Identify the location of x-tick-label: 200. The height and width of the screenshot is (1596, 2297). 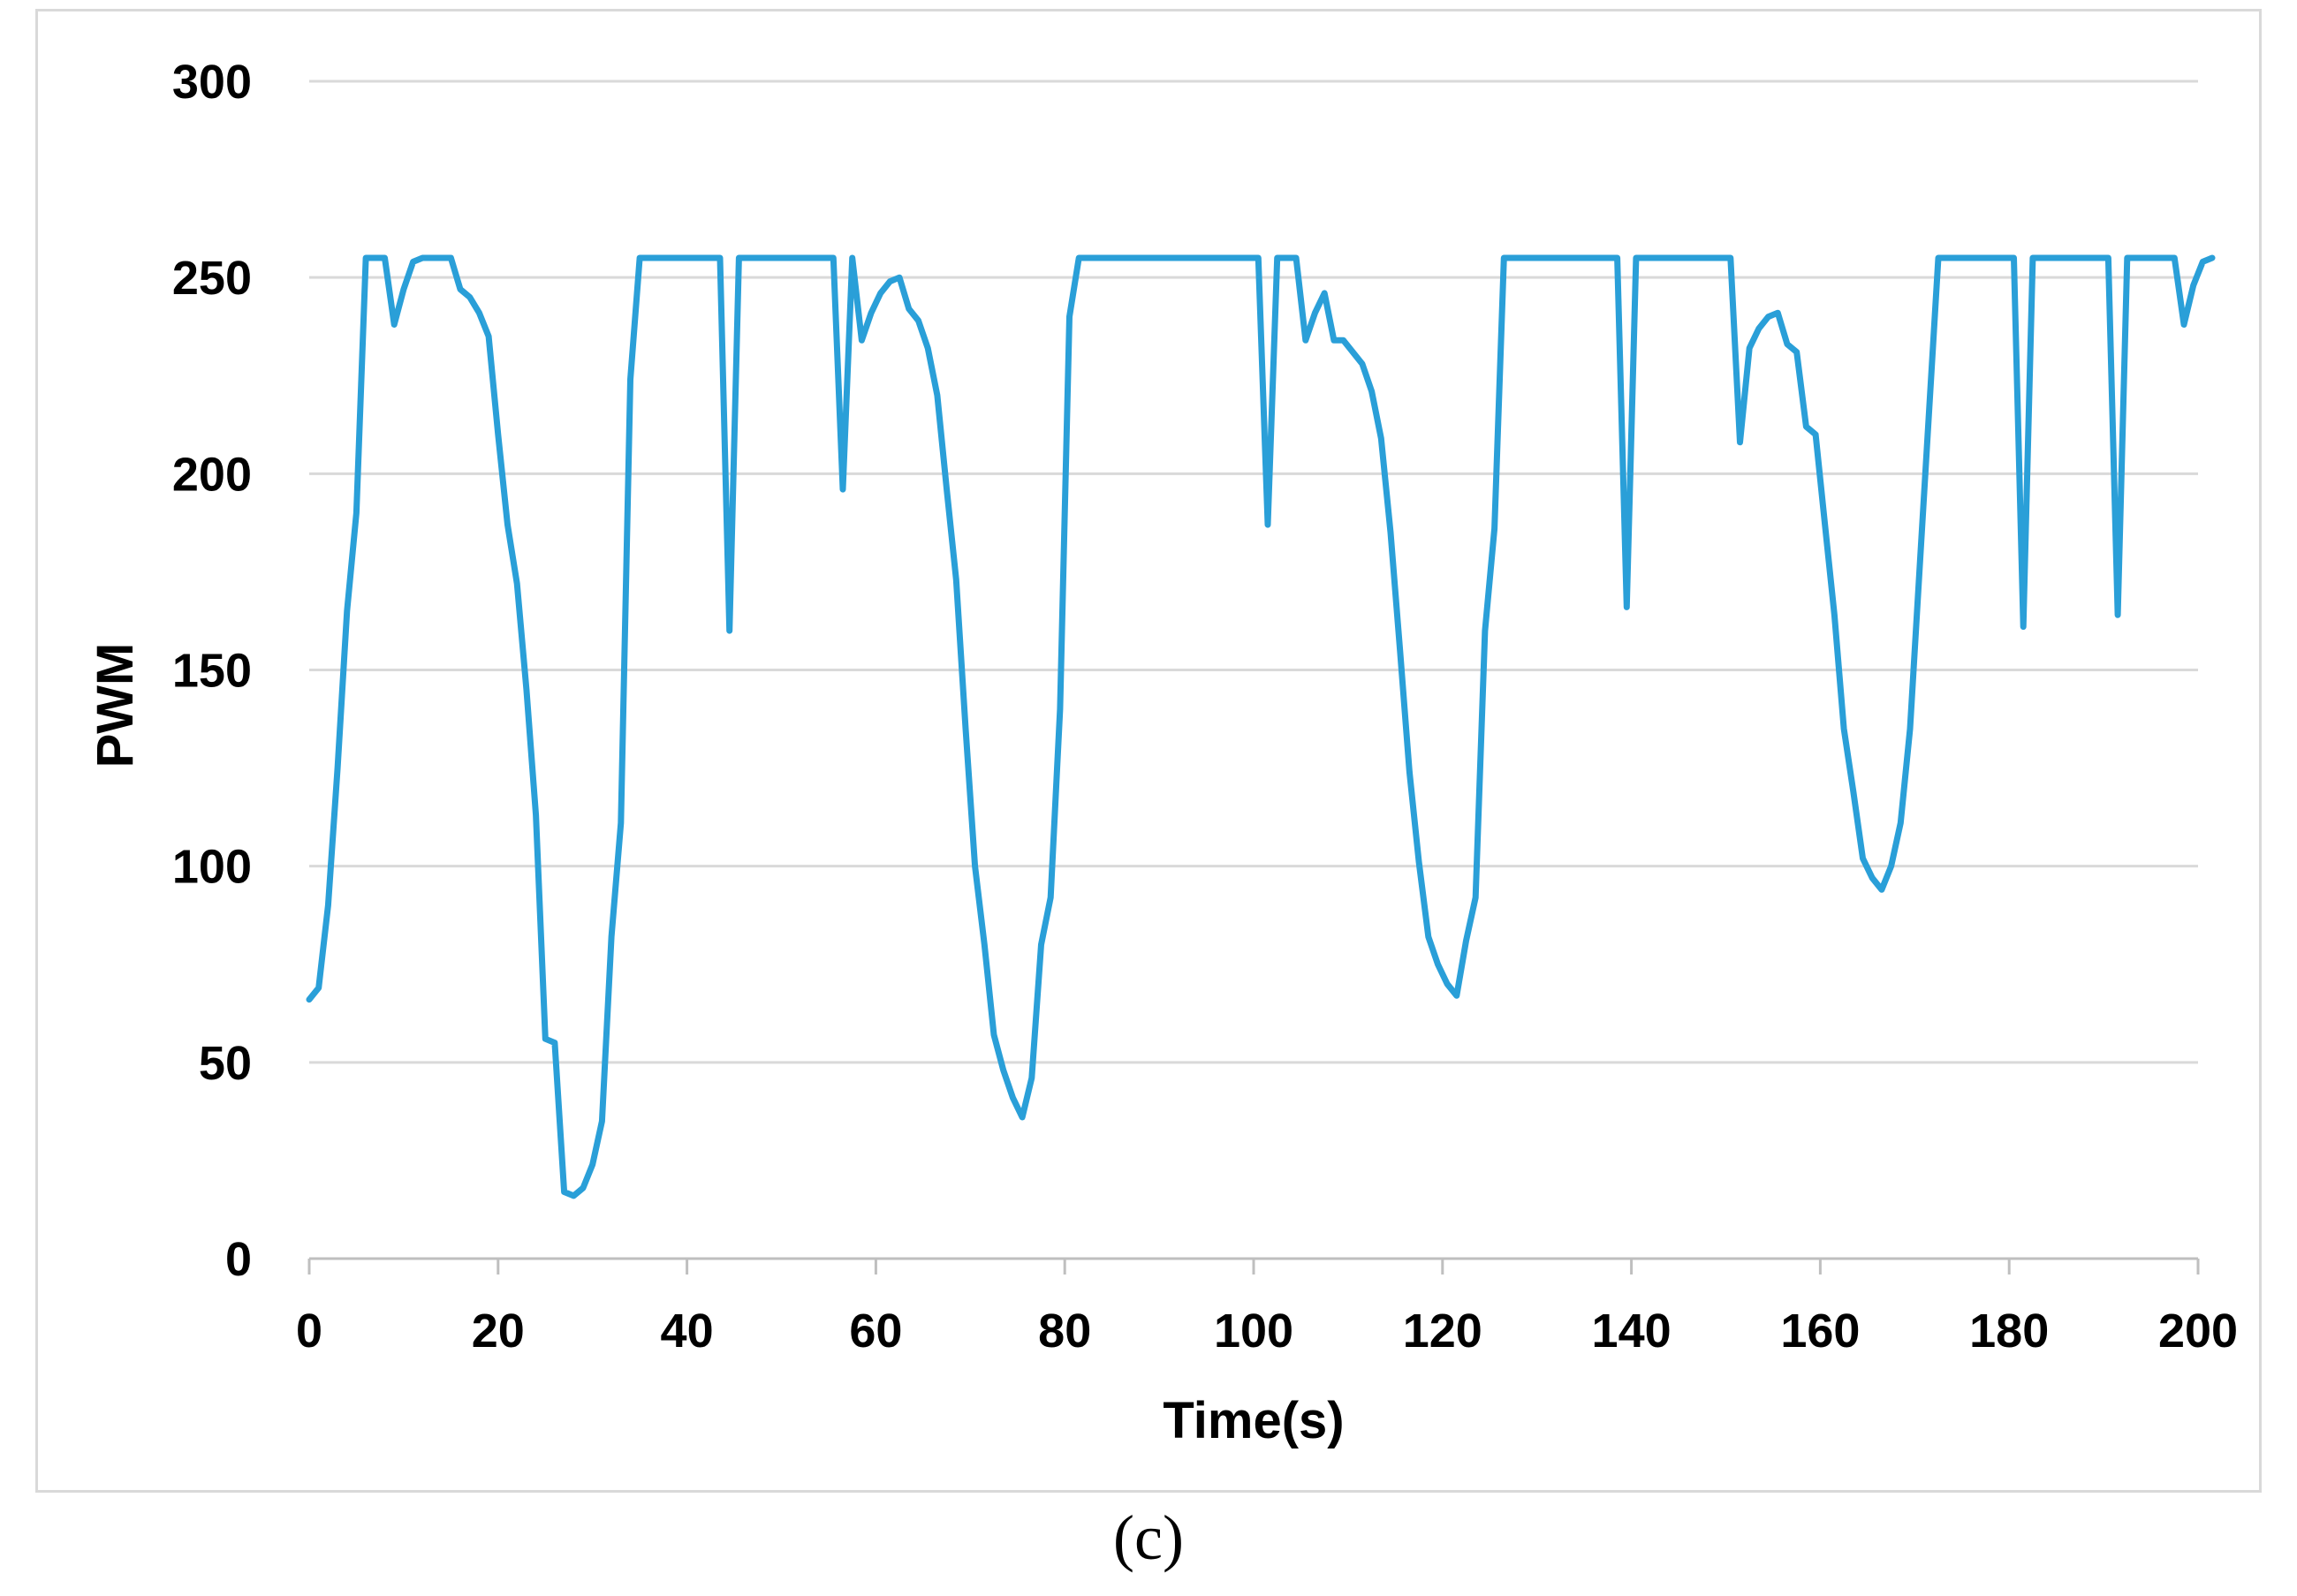
(2198, 1331).